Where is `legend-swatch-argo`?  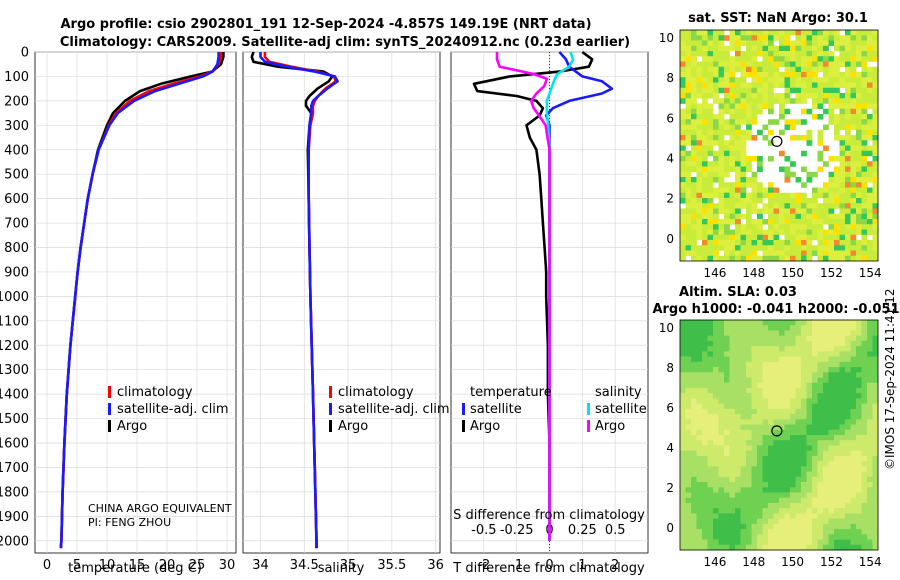
legend-swatch-argo is located at coordinates (109, 426).